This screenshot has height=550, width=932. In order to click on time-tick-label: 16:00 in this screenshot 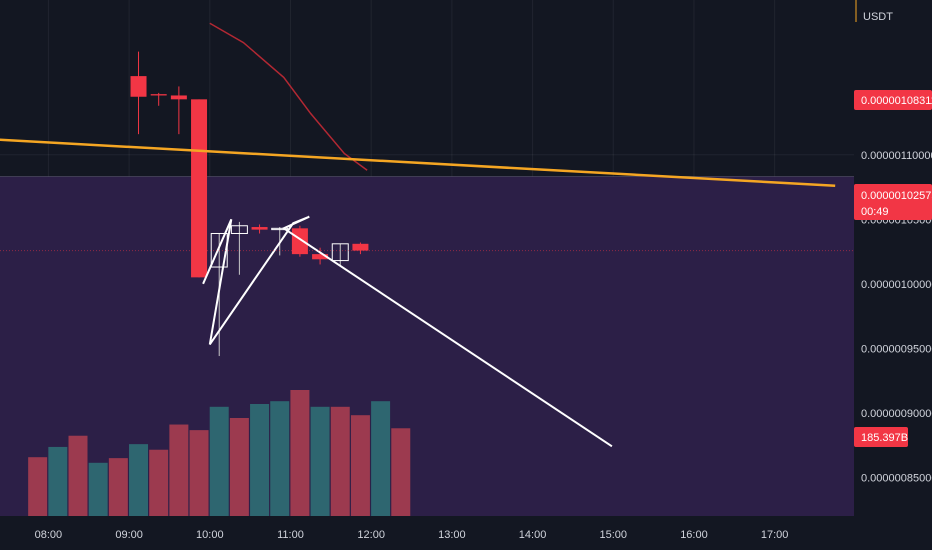, I will do `click(694, 535)`.